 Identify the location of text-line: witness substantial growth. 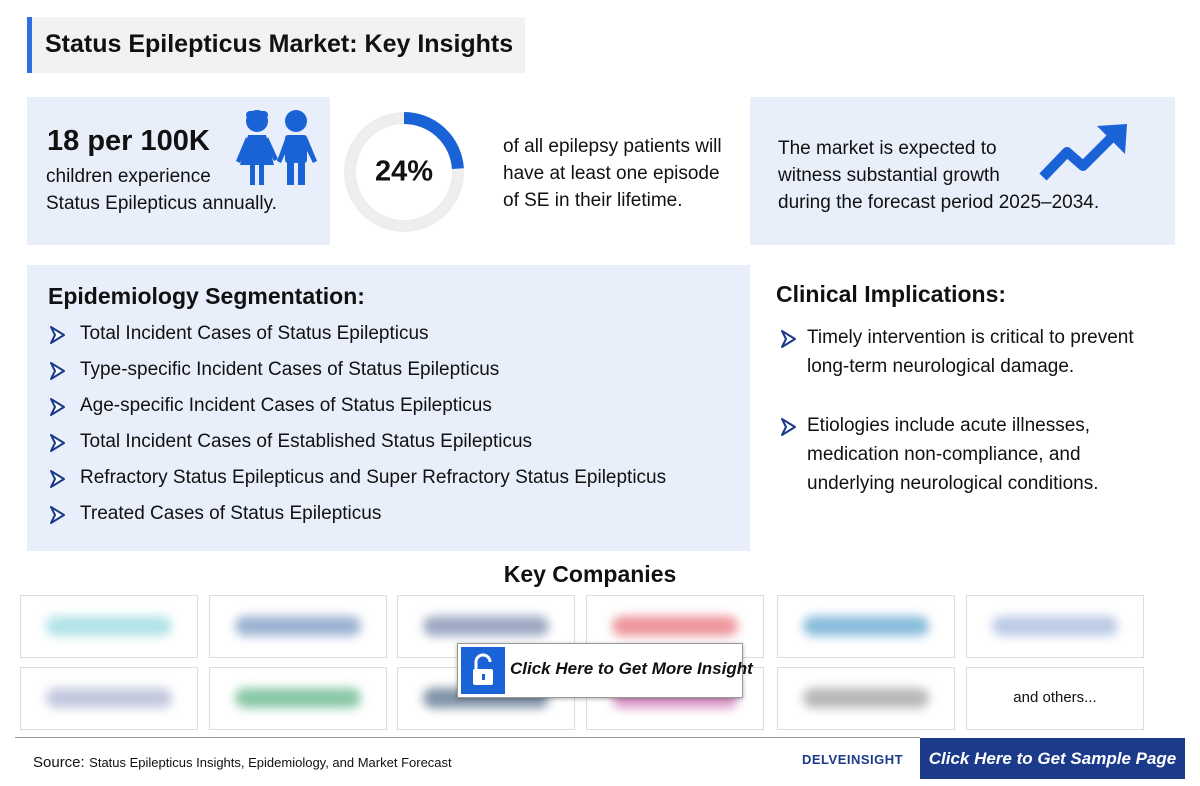
(889, 175).